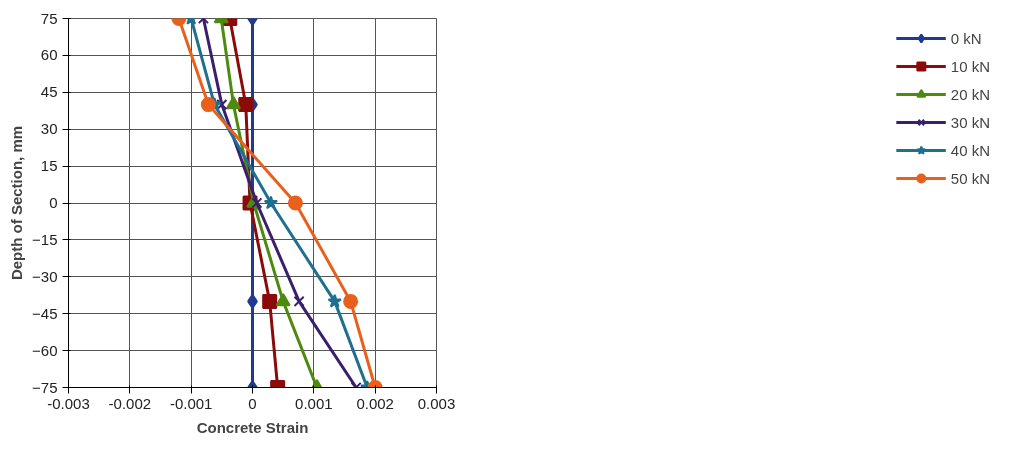 The height and width of the screenshot is (456, 1028). I want to click on y-axis-title: Depth of Section, mm, so click(16, 203).